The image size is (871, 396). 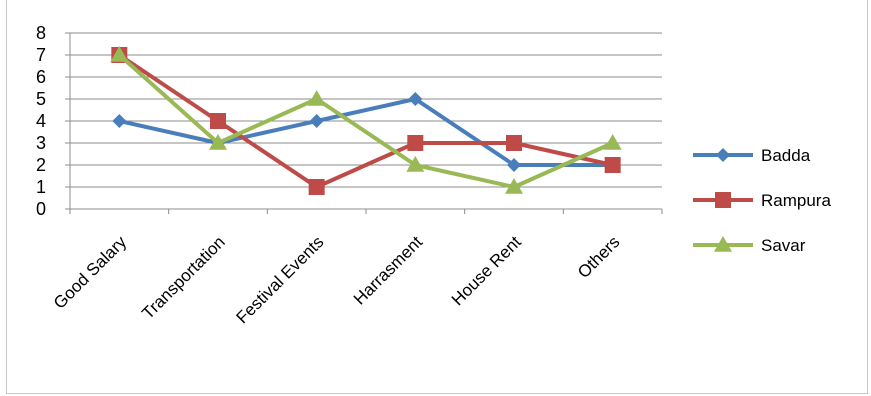 What do you see at coordinates (599, 257) in the screenshot?
I see `x-category-label: Others` at bounding box center [599, 257].